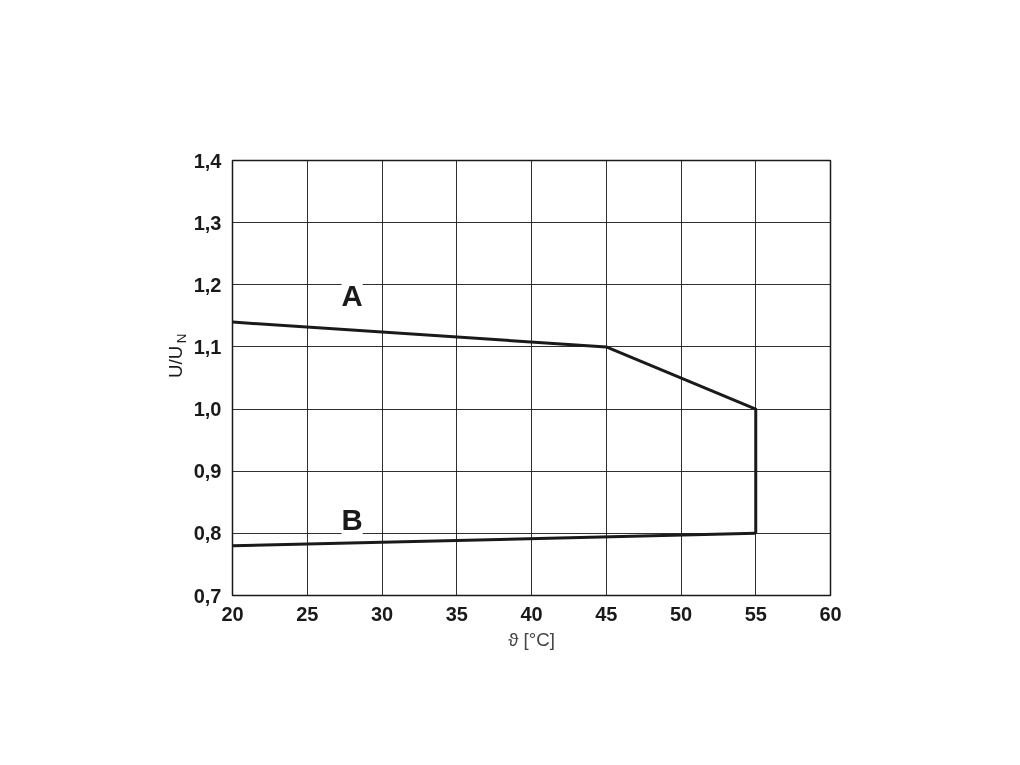 The height and width of the screenshot is (765, 1020). Describe the element at coordinates (207, 222) in the screenshot. I see `y-tick-label: 1,3` at that location.